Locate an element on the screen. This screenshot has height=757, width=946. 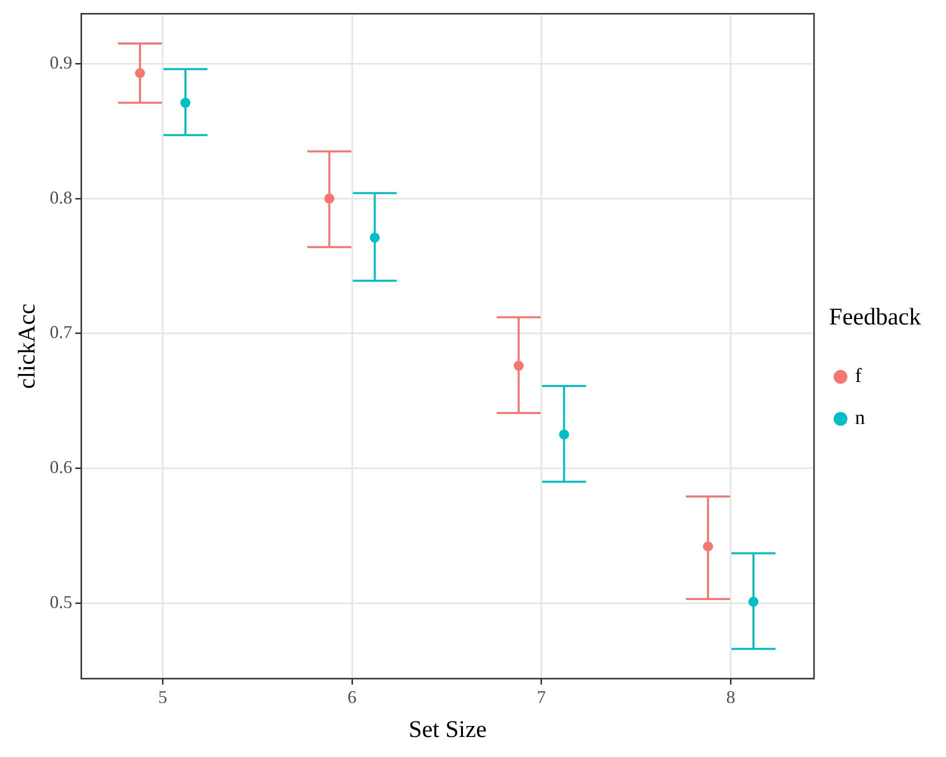
y-tick-label: 0.5 is located at coordinates (61, 602).